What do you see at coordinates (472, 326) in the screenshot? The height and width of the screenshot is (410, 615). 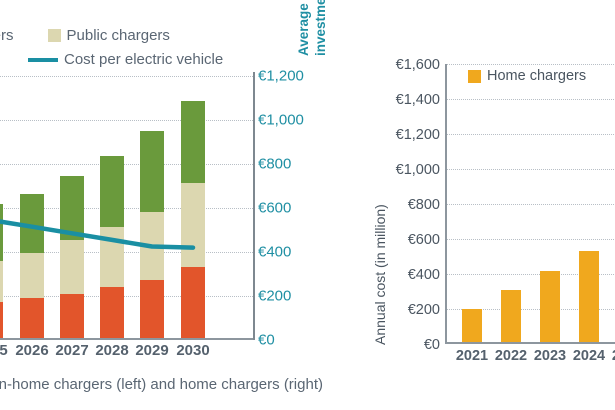 I see `bar-2021` at bounding box center [472, 326].